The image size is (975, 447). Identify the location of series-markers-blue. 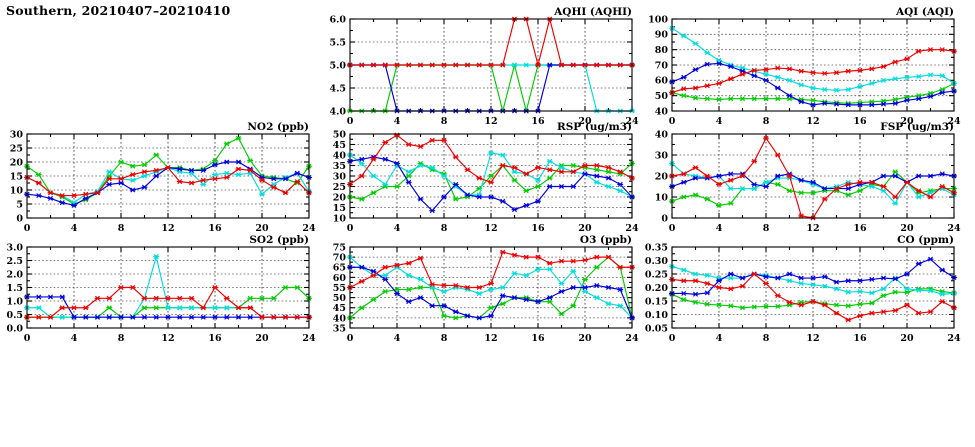
(491, 184).